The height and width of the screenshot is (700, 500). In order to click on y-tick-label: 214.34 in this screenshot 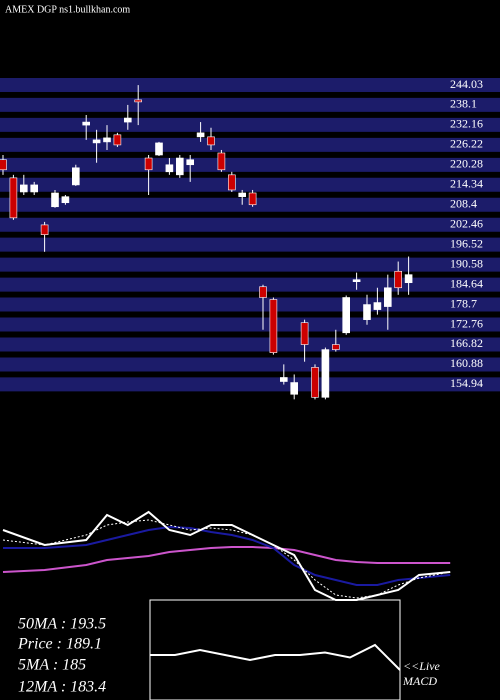, I will do `click(466, 184)`.